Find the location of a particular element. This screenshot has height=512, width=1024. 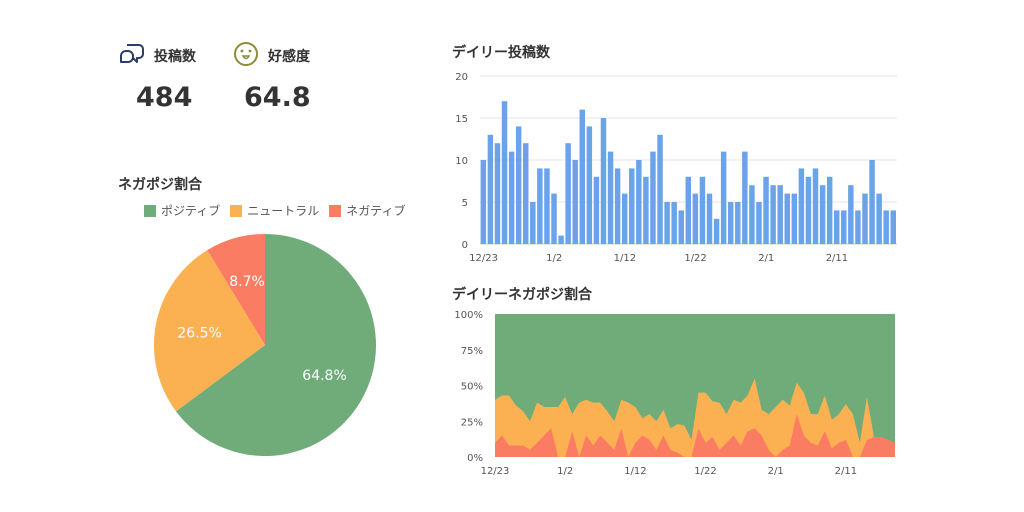

pie-legend: ポジティブ ニュートラル ネガティブ is located at coordinates (275, 210).